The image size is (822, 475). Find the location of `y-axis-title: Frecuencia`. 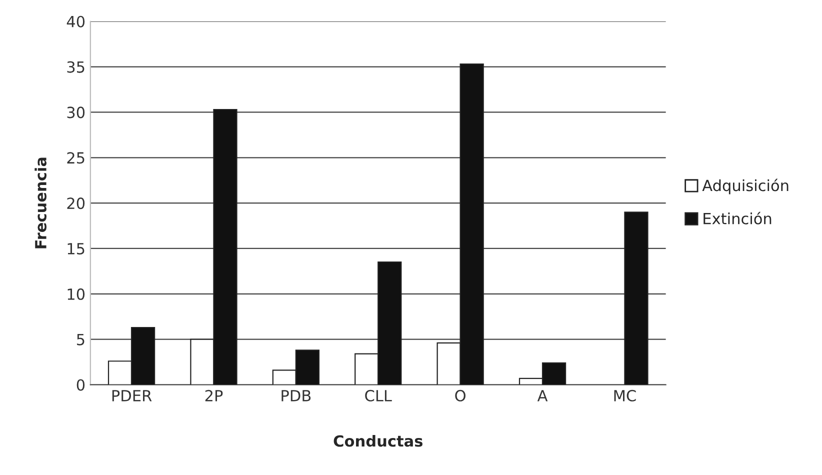

y-axis-title: Frecuencia is located at coordinates (40, 203).